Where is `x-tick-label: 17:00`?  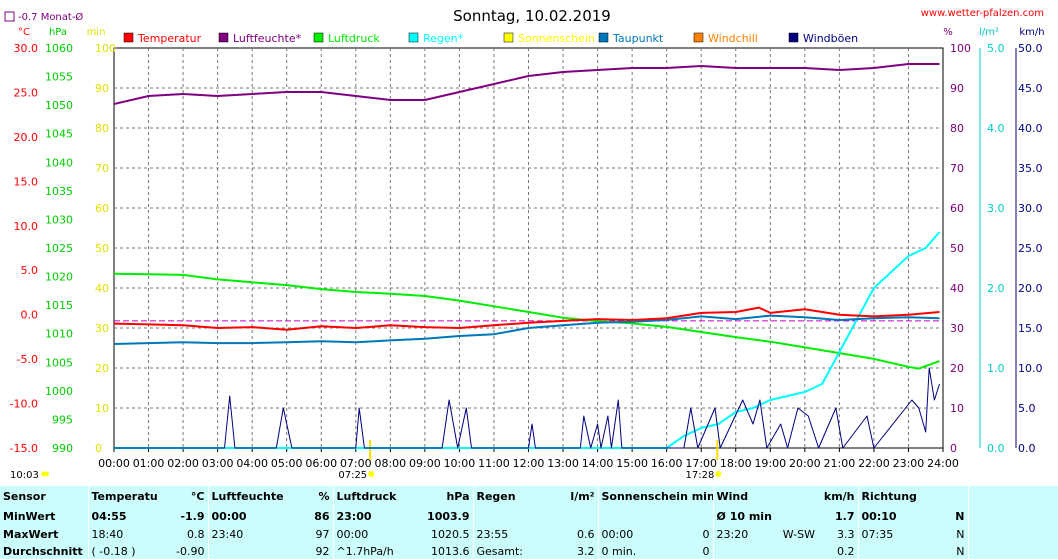 x-tick-label: 17:00 is located at coordinates (701, 463).